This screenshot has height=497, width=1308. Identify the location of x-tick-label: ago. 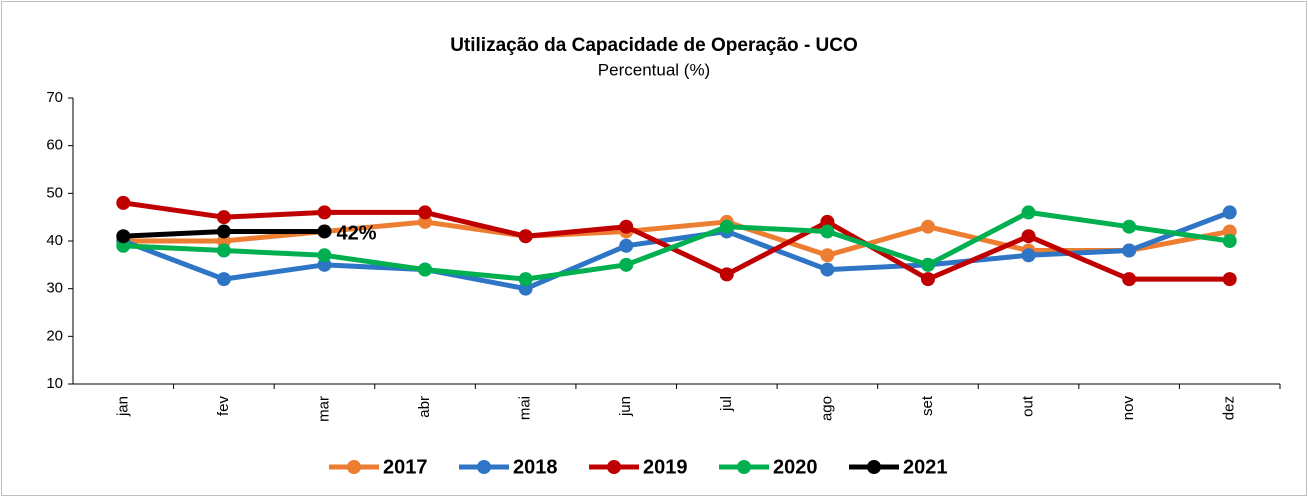
(826, 408).